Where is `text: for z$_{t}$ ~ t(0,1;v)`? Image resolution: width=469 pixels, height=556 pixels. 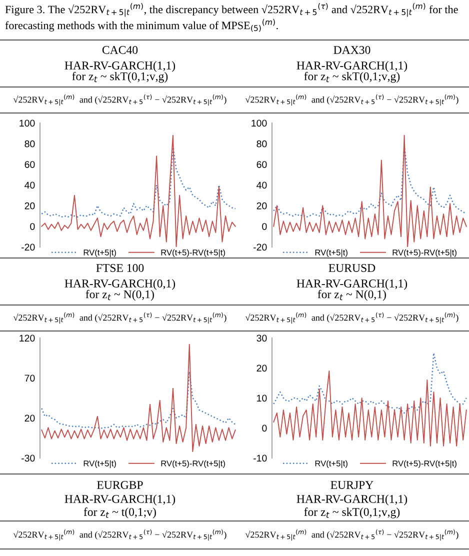
text: for z$_{t}$ ~ t(0,1;v) is located at coordinates (120, 513).